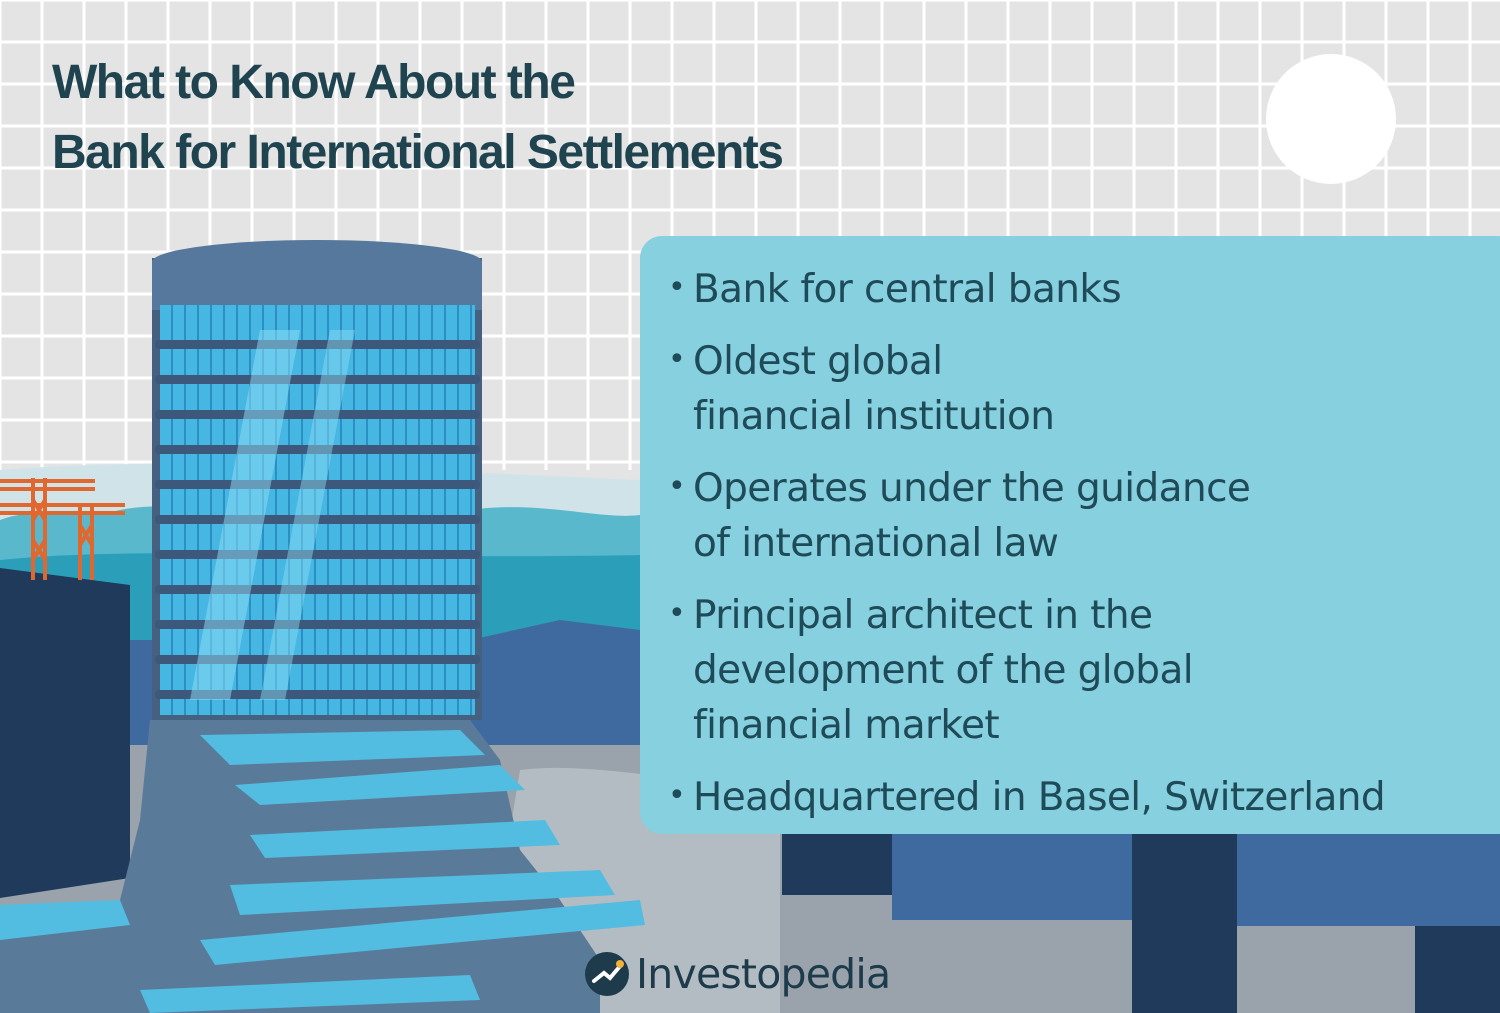  Describe the element at coordinates (1331, 119) in the screenshot. I see `sun-icon` at that location.